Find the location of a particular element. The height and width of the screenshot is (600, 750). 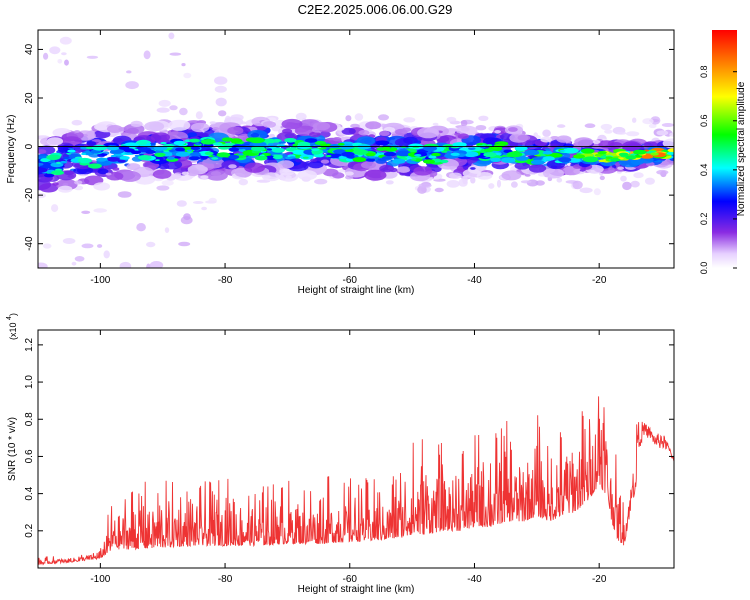

figure-title: C2E2.2025.006.06.00.G29 is located at coordinates (375, 9).